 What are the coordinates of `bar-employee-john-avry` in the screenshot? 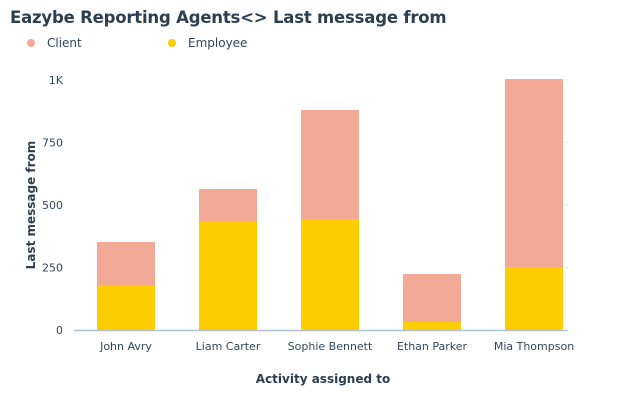 It's located at (126, 307).